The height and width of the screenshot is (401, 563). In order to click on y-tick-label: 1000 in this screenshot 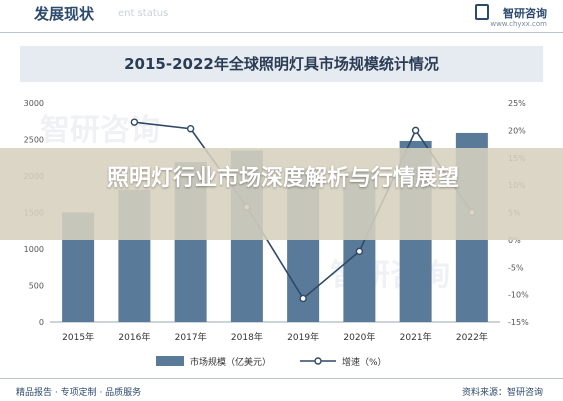, I will do `click(34, 249)`.